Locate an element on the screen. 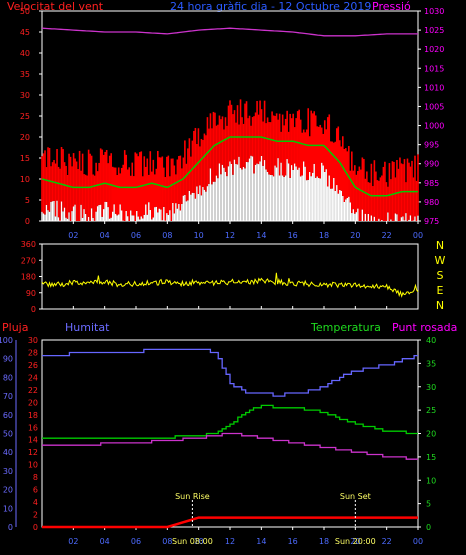  direction-y-tick-label: 270 is located at coordinates (28, 260).